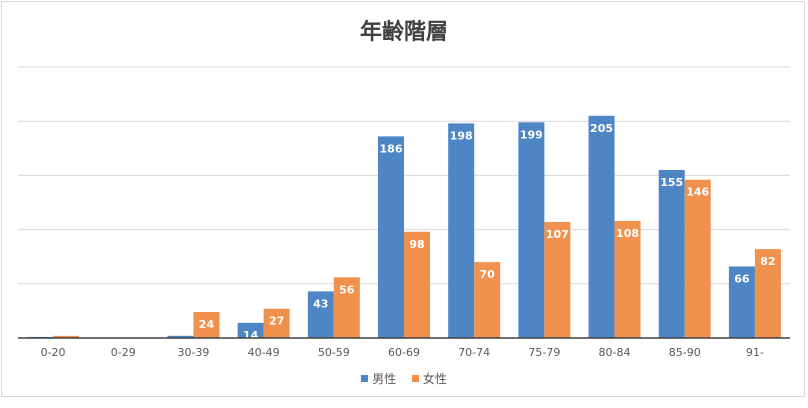  I want to click on bar-female-91-, so click(767, 293).